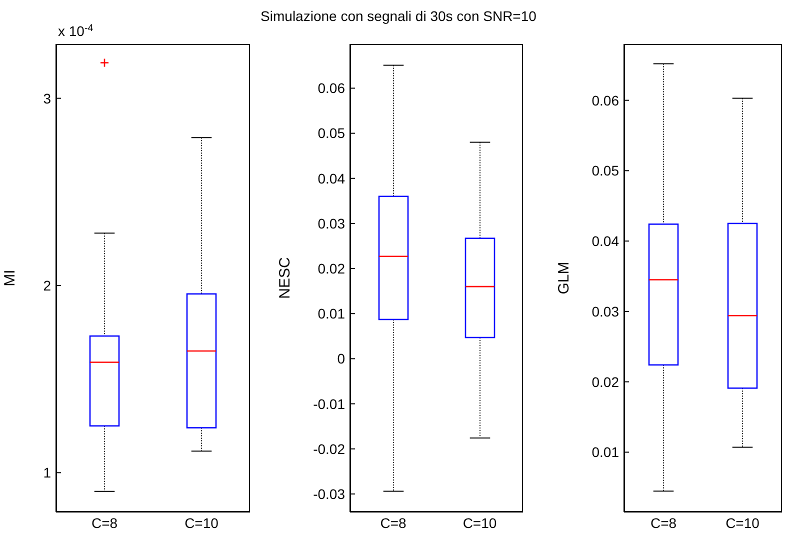 This screenshot has width=785, height=535. Describe the element at coordinates (564, 278) in the screenshot. I see `y-axis-title: GLM` at that location.